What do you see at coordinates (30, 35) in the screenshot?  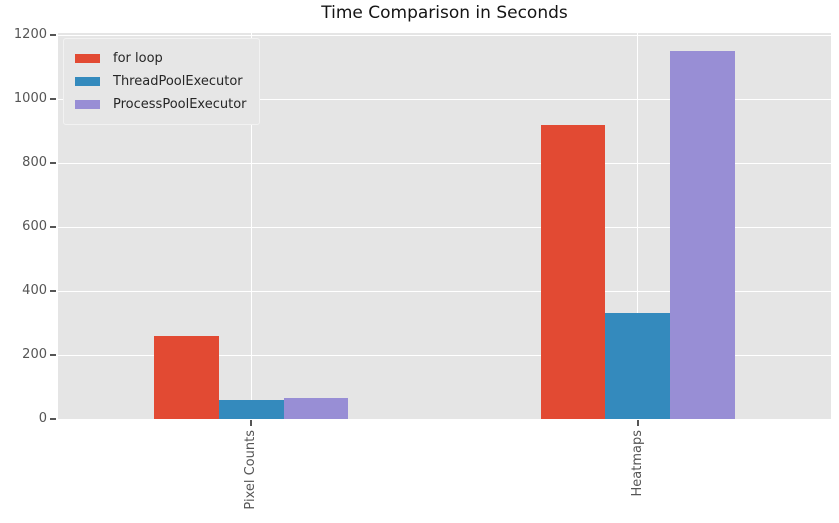 I see `ytick-label-1200: 1200` at bounding box center [30, 35].